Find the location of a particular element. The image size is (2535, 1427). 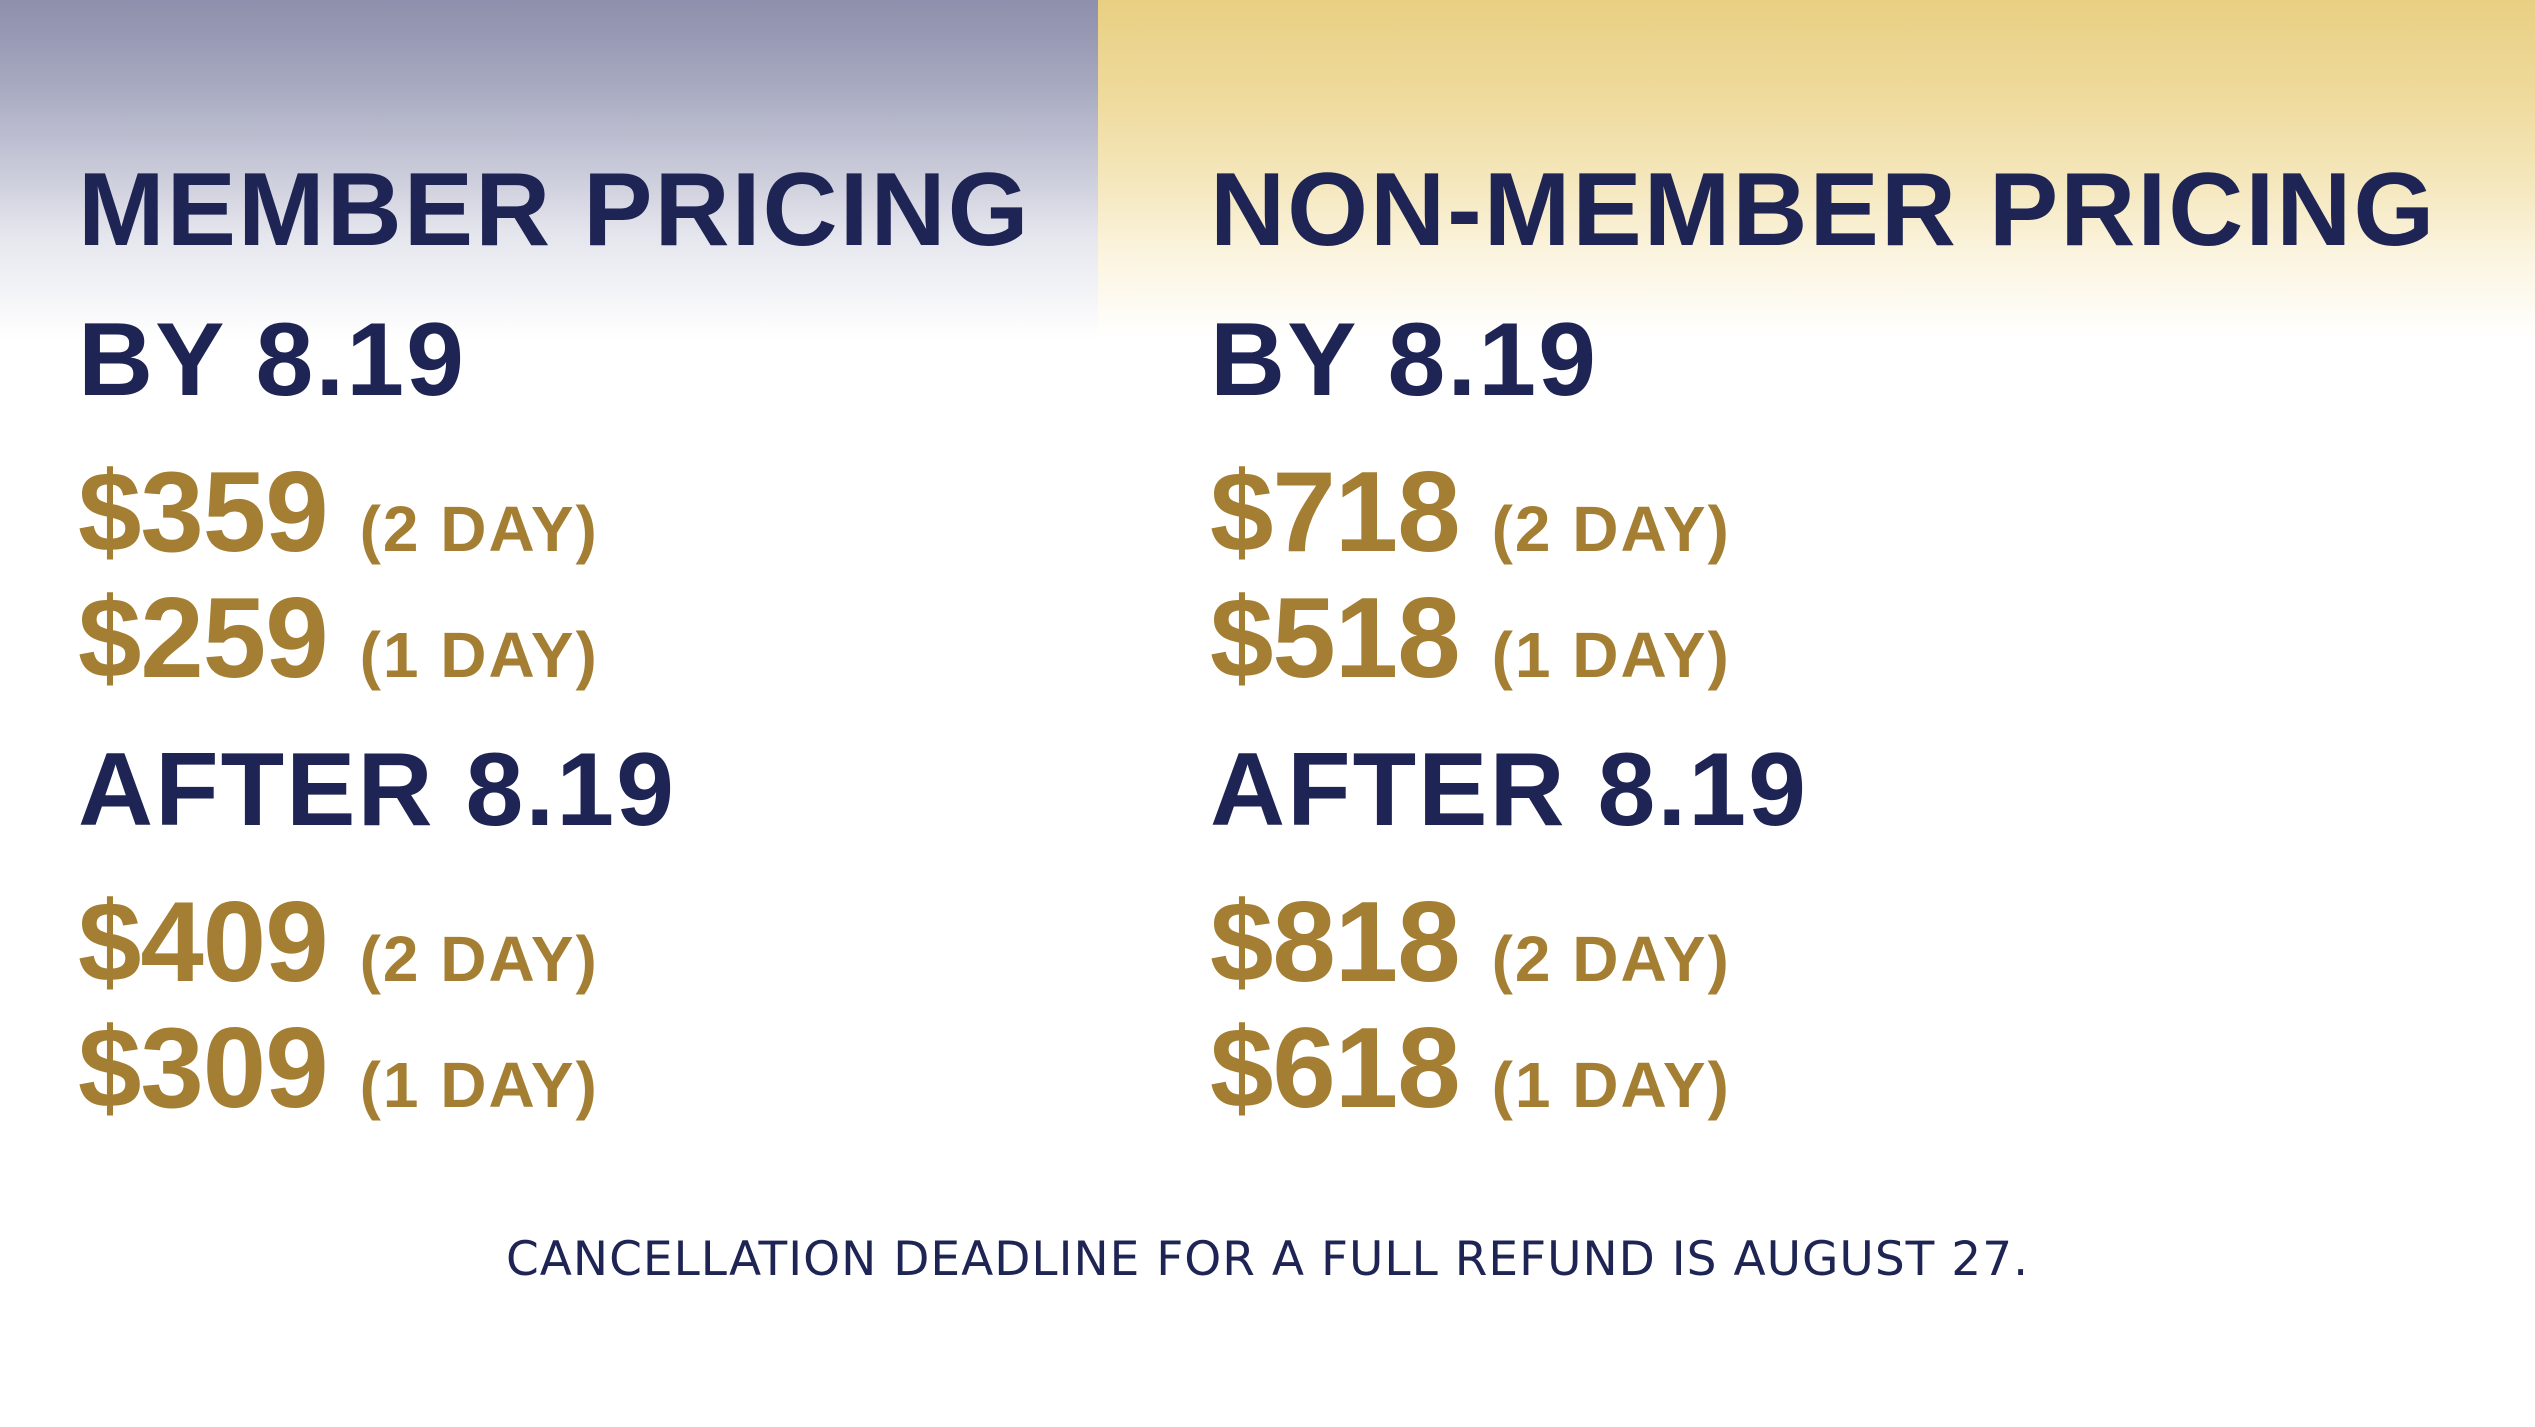

price-amount: $409 is located at coordinates (203, 942).